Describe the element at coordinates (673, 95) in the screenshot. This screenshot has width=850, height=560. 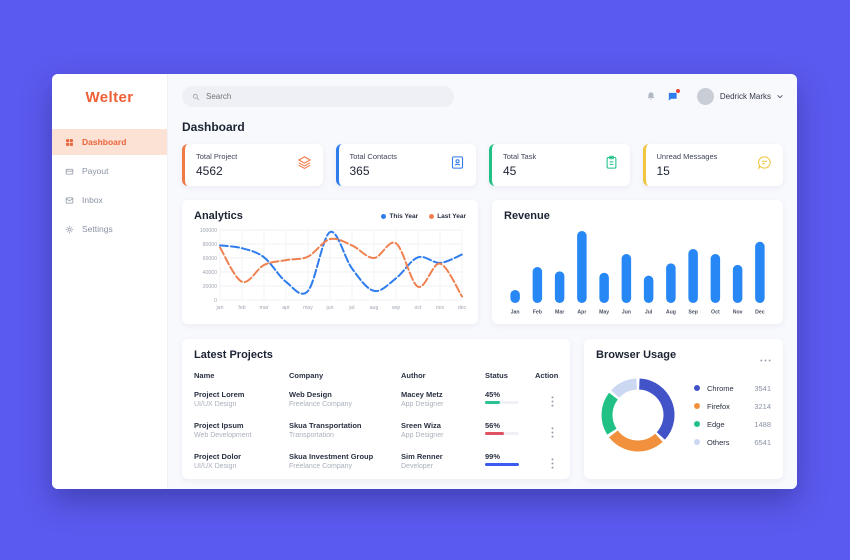
I see `messages-icon` at that location.